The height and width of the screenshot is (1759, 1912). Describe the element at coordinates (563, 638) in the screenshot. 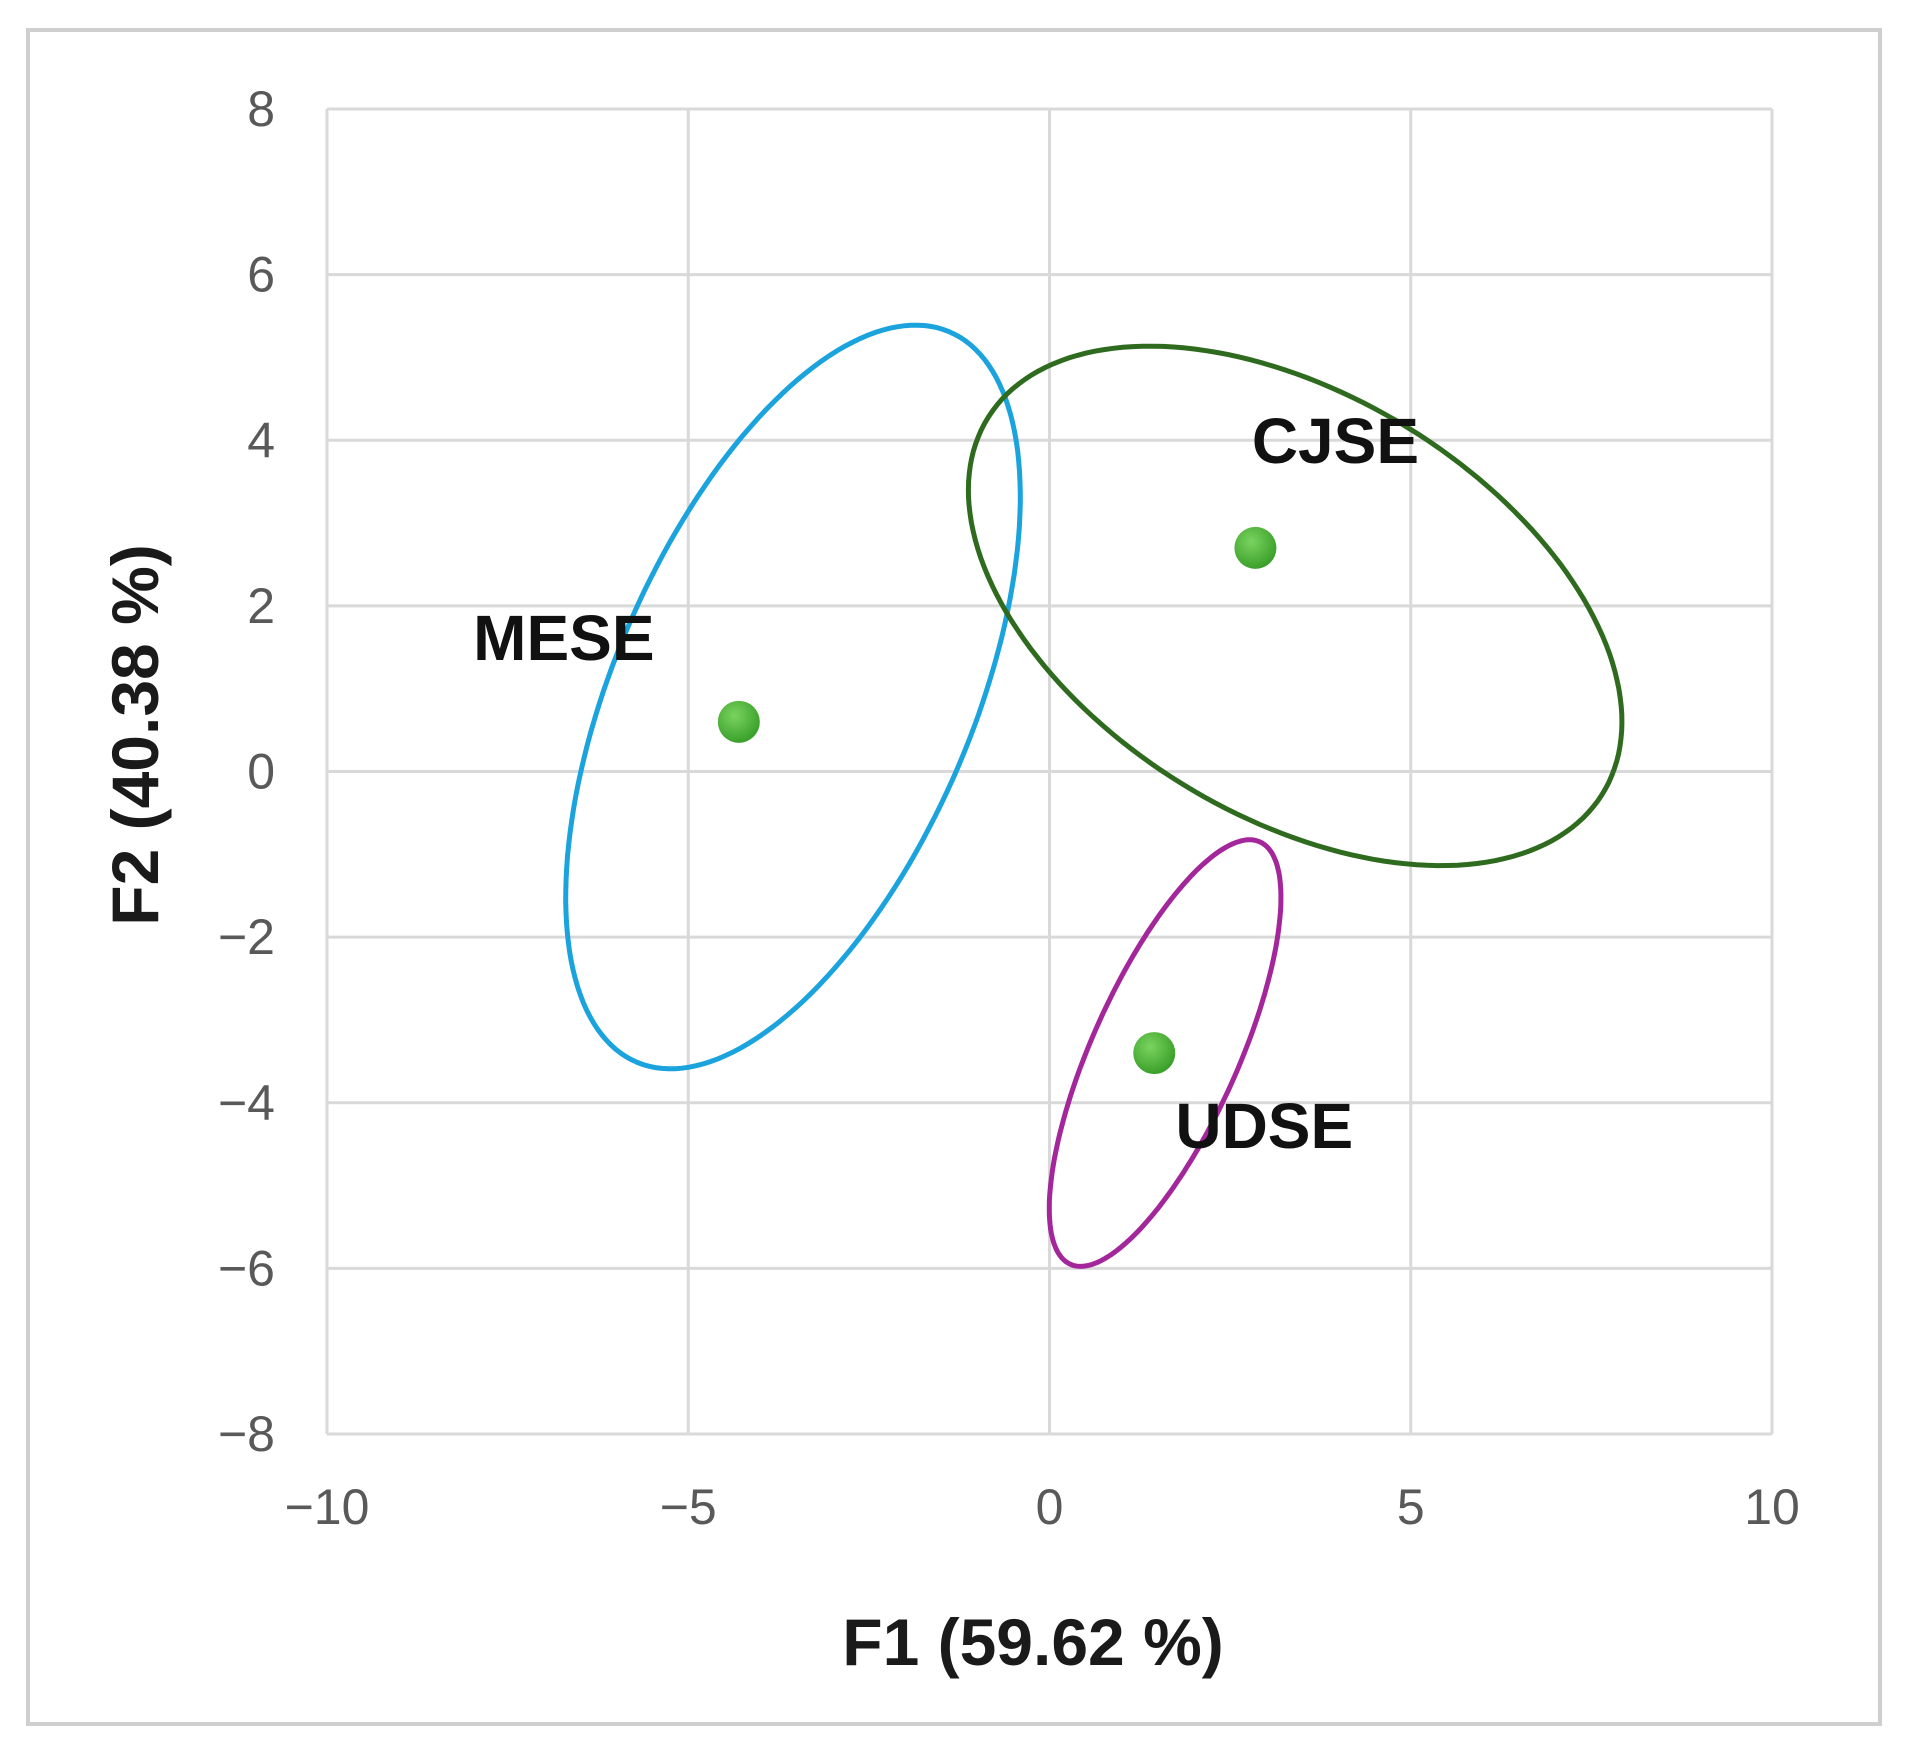

I see `point-label-mese: MESE` at that location.